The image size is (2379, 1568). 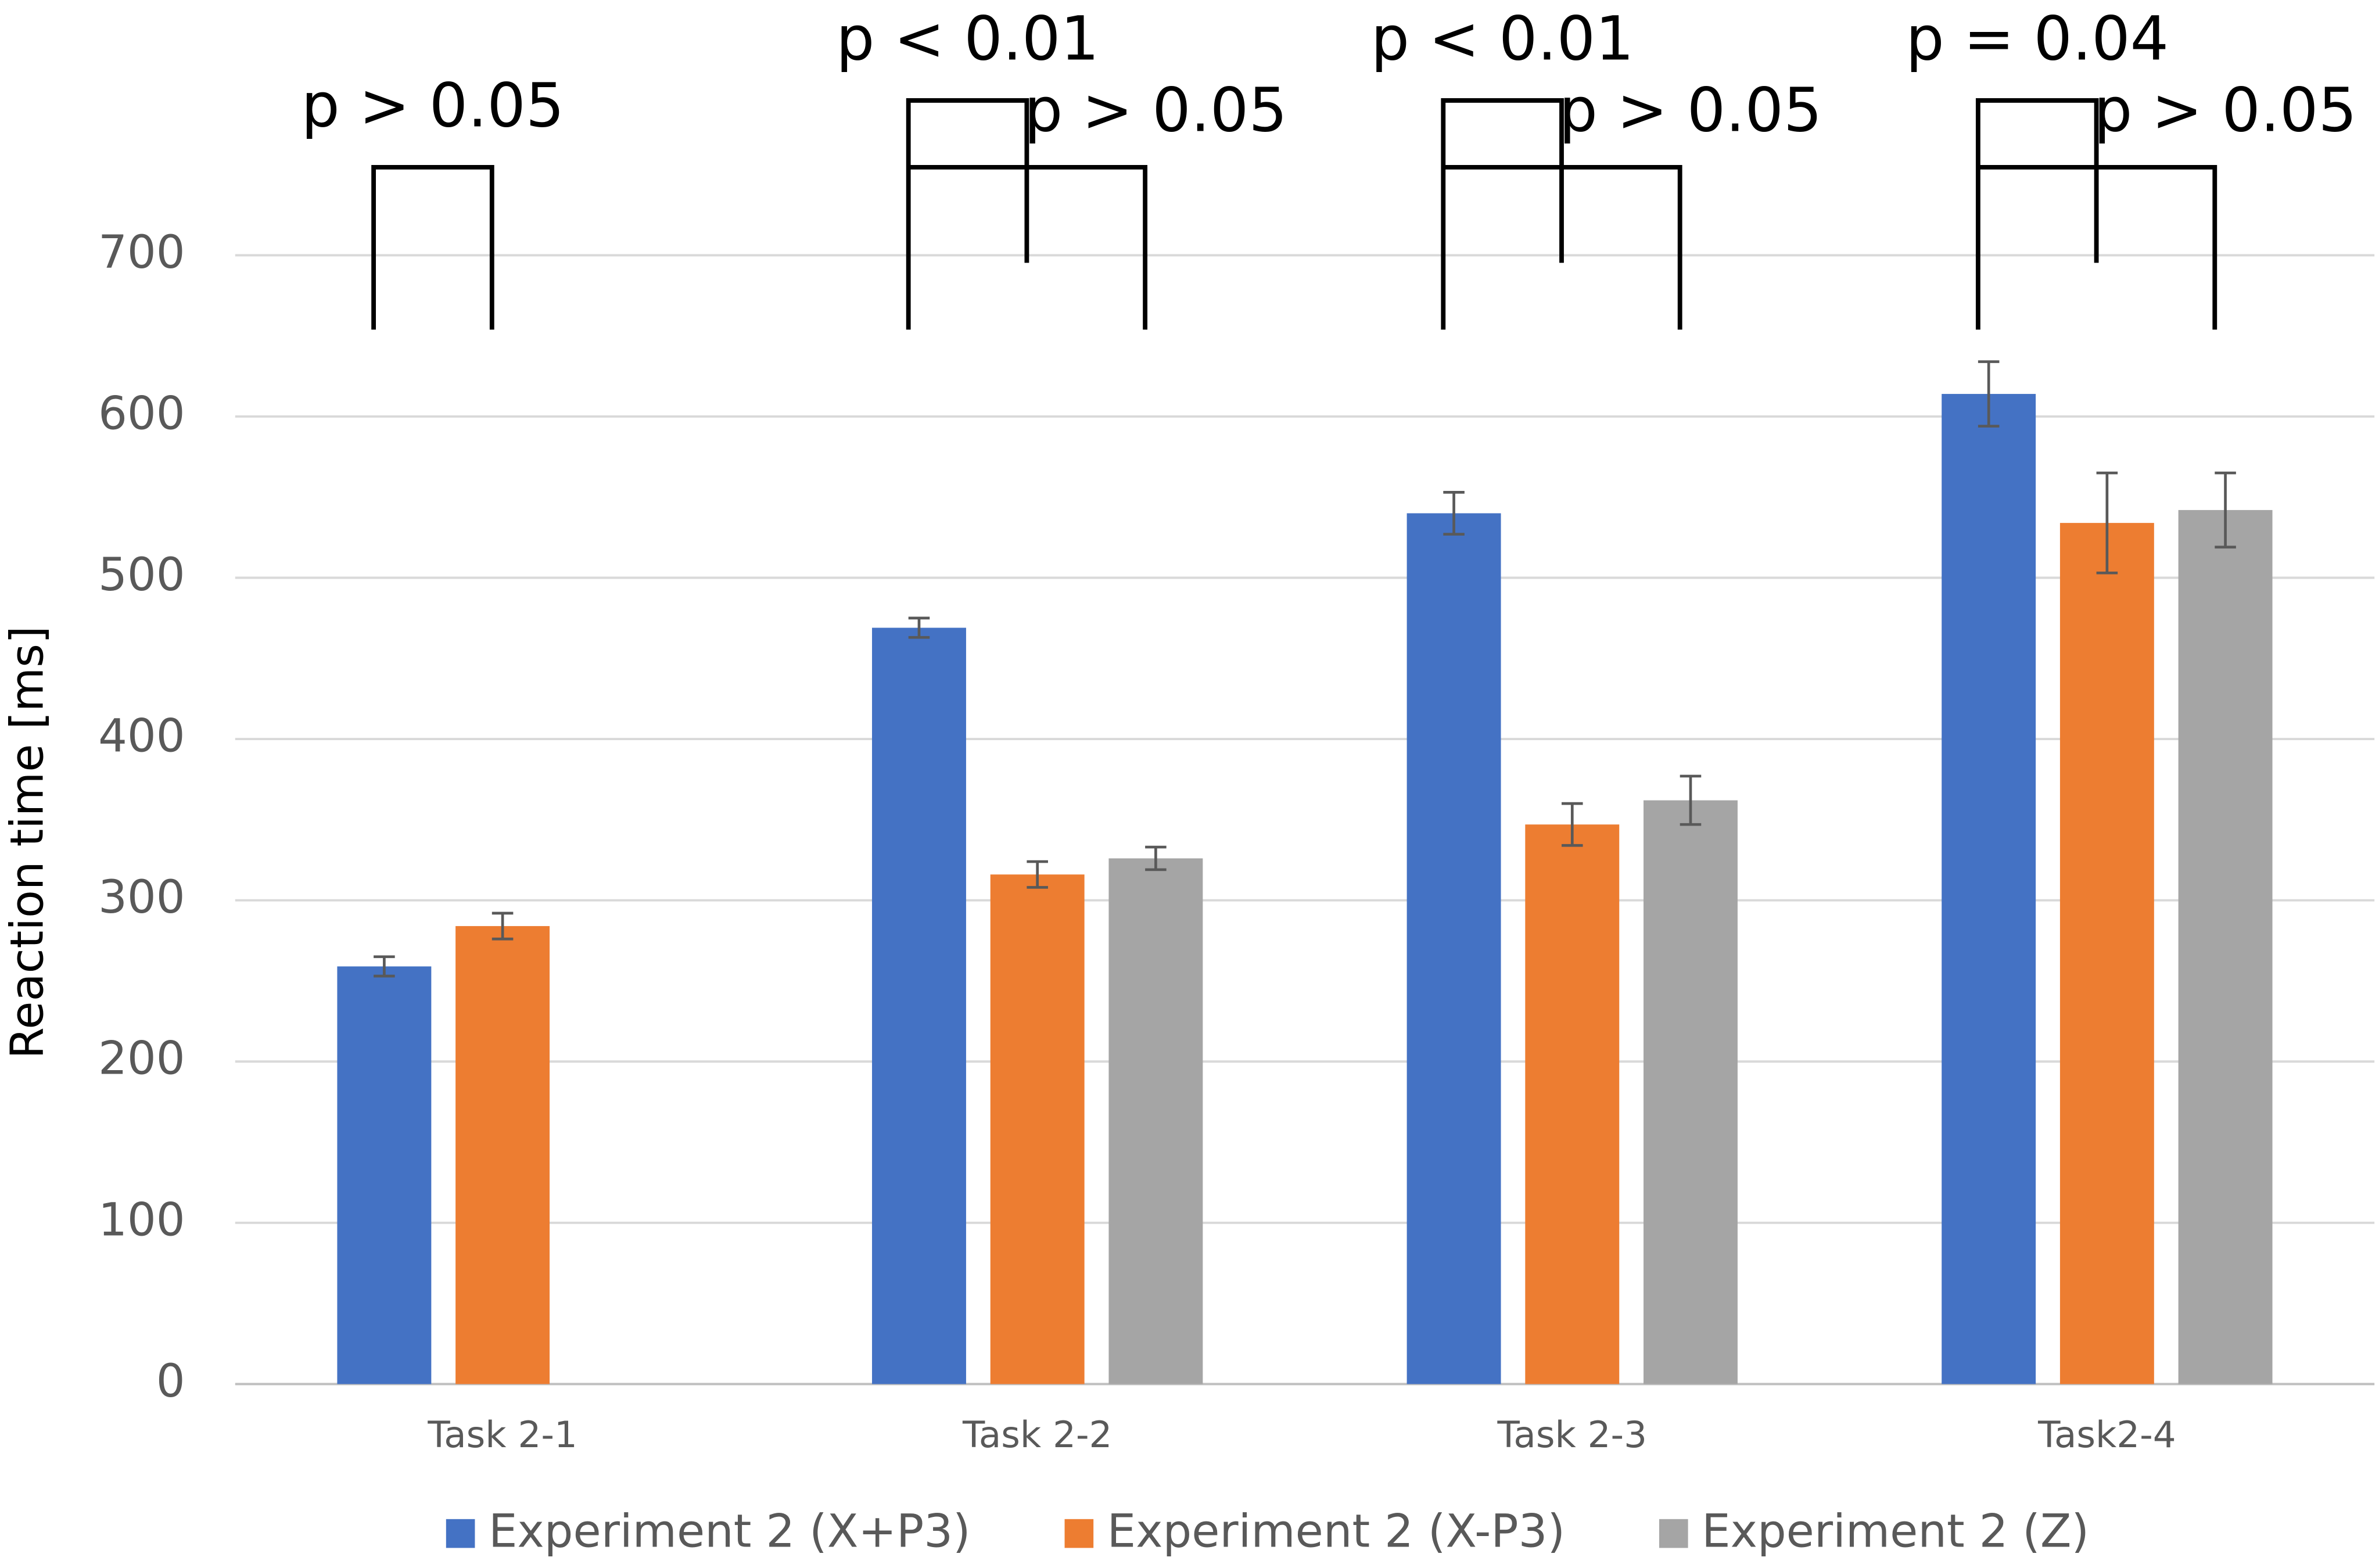 What do you see at coordinates (2037, 39) in the screenshot?
I see `significance-label: p = 0.04` at bounding box center [2037, 39].